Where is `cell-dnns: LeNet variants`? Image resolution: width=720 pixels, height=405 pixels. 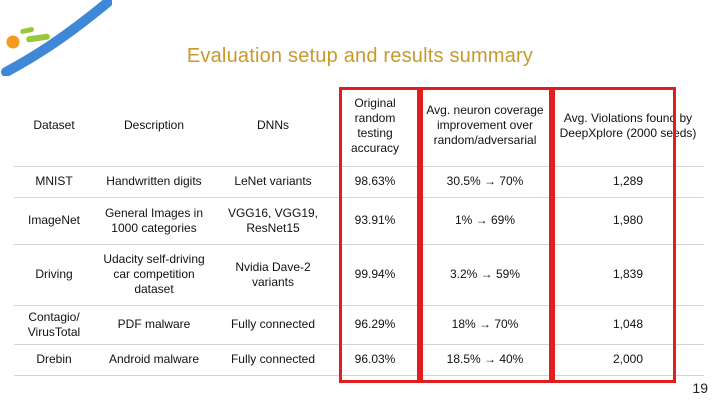
cell-dnns: LeNet variants is located at coordinates (273, 182).